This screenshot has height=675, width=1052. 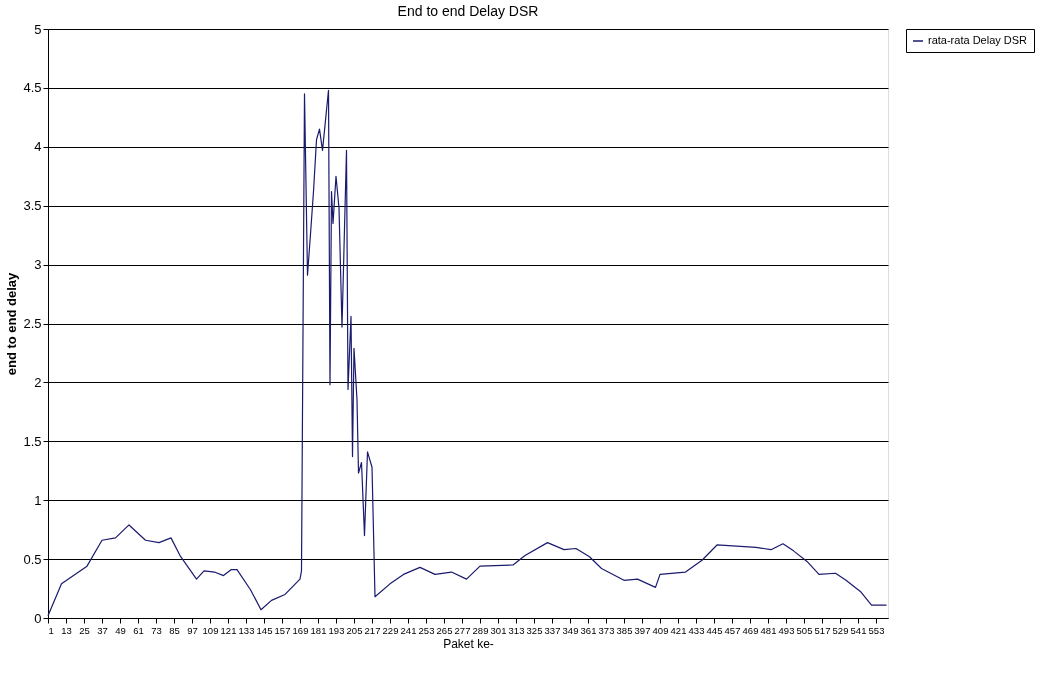 I want to click on x-tick-label: 361, so click(x=588, y=630).